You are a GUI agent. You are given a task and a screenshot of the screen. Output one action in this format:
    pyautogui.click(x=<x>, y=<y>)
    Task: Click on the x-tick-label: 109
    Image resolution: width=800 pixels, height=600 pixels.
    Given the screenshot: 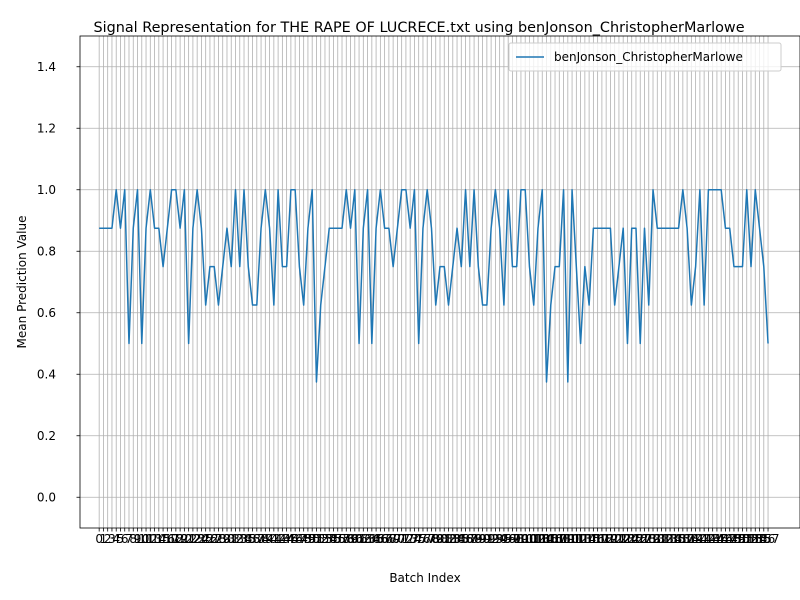 What is the action you would take?
    pyautogui.click(x=563, y=539)
    